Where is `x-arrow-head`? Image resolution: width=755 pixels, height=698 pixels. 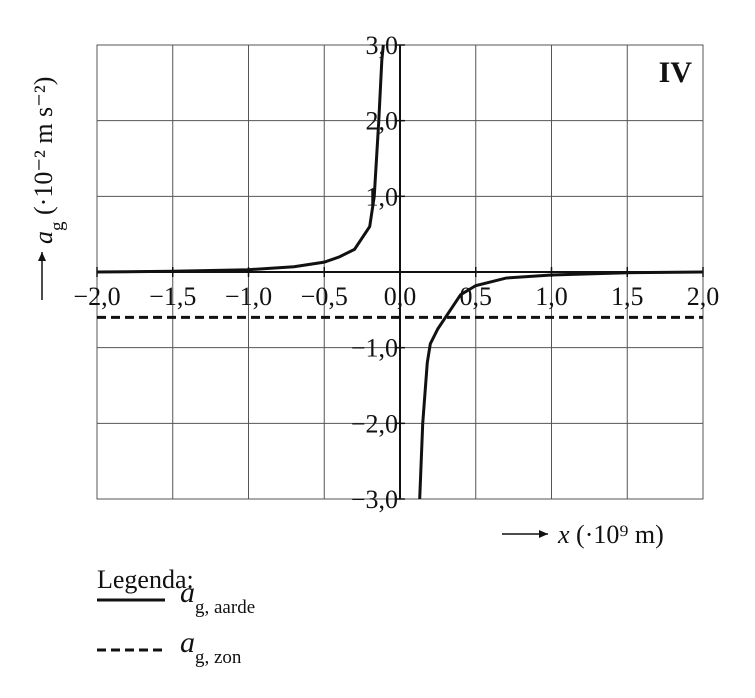 x-arrow-head is located at coordinates (543, 534).